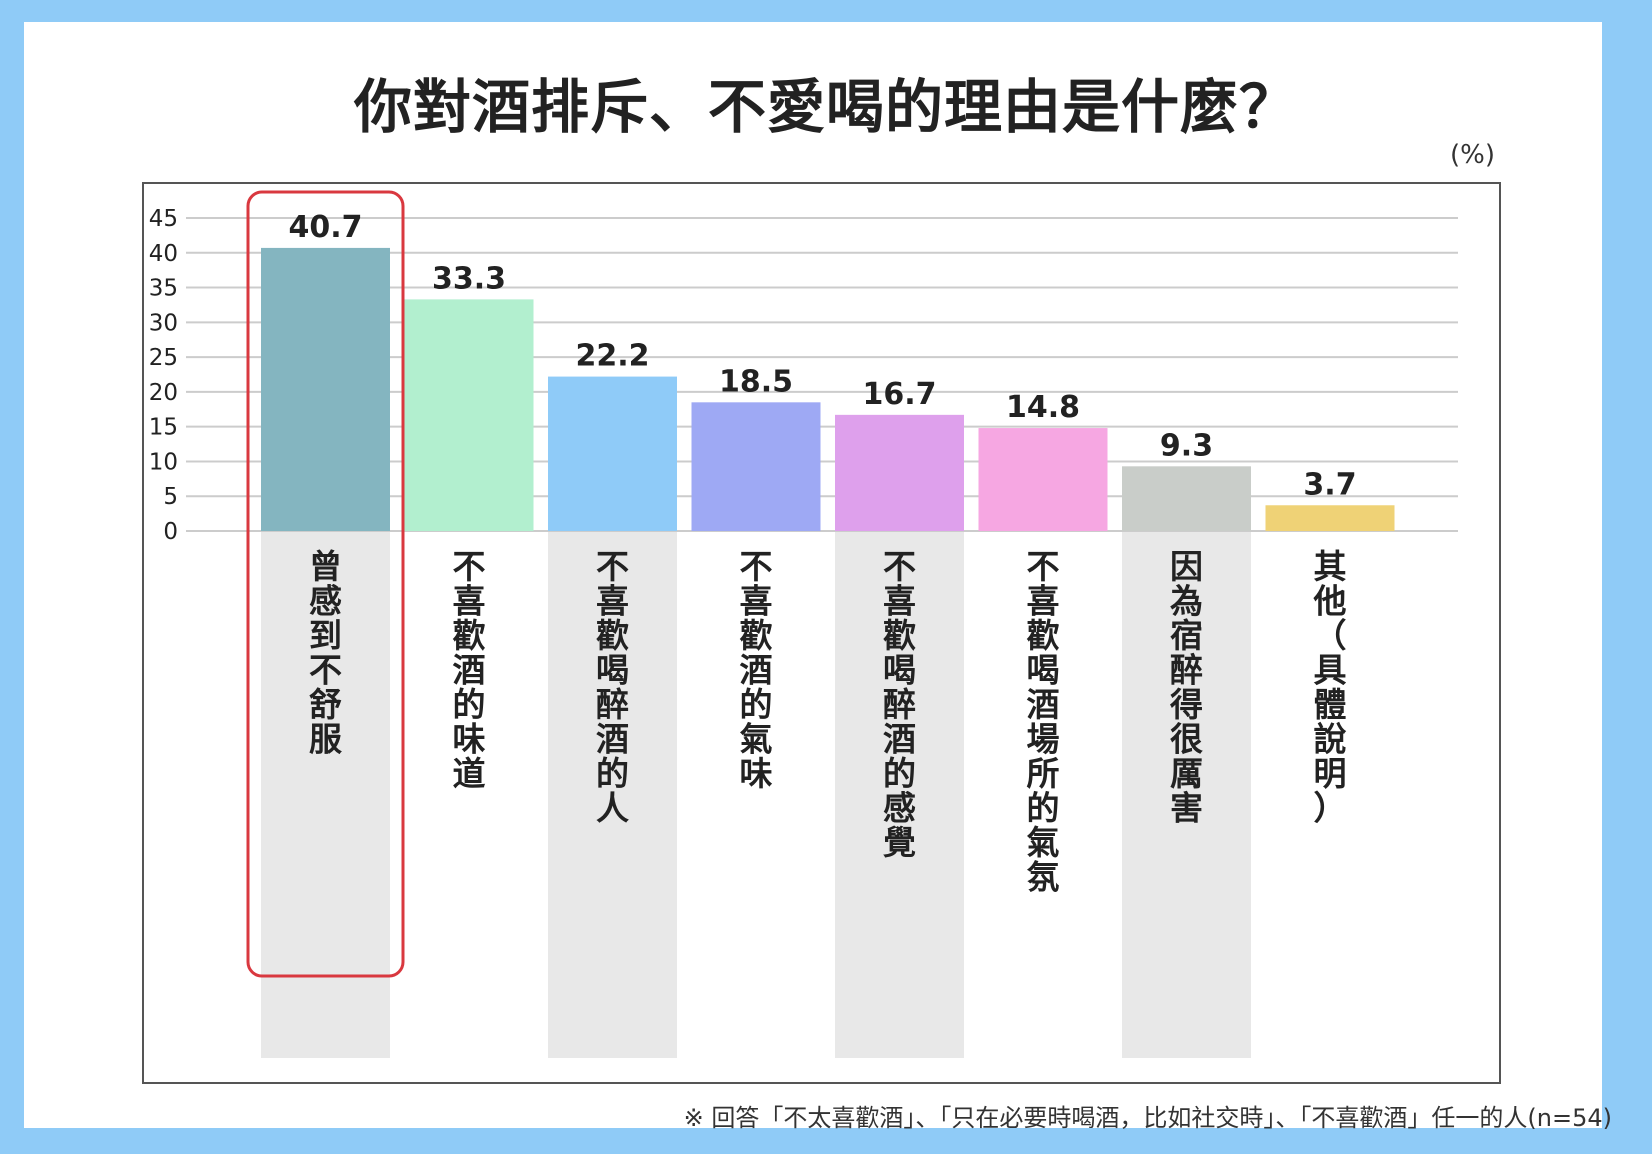 Image resolution: width=1652 pixels, height=1154 pixels. I want to click on y-tick-label: 15, so click(163, 428).